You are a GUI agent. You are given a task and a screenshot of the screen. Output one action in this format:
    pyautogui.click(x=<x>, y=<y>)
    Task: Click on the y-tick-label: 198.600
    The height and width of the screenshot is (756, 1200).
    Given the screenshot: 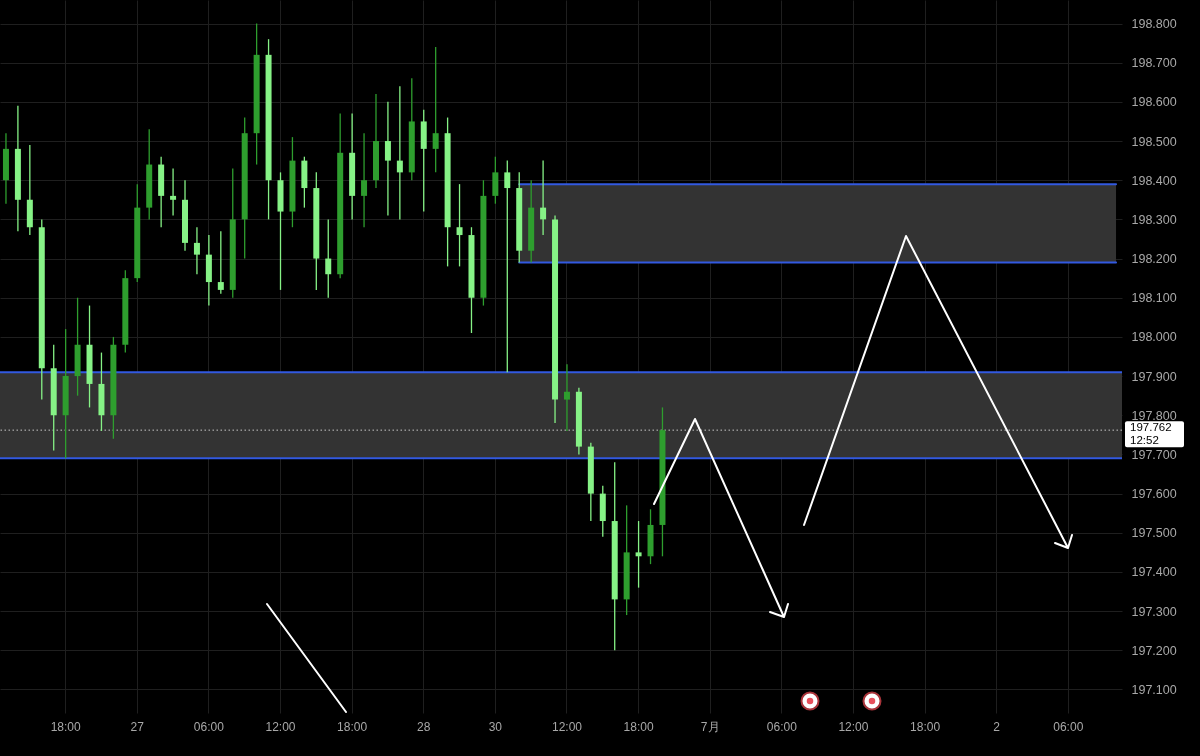 What is the action you would take?
    pyautogui.click(x=1154, y=102)
    